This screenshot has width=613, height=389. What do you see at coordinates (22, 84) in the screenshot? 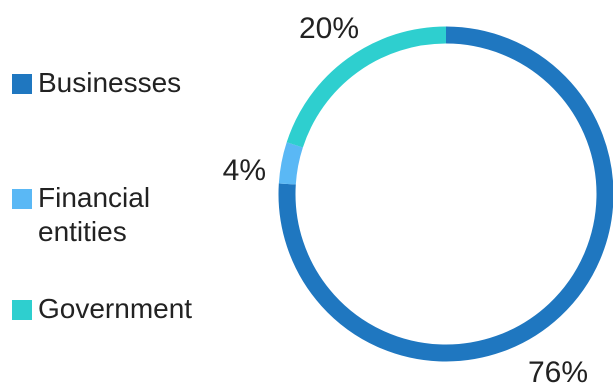
I see `legend-swatch-businesses` at bounding box center [22, 84].